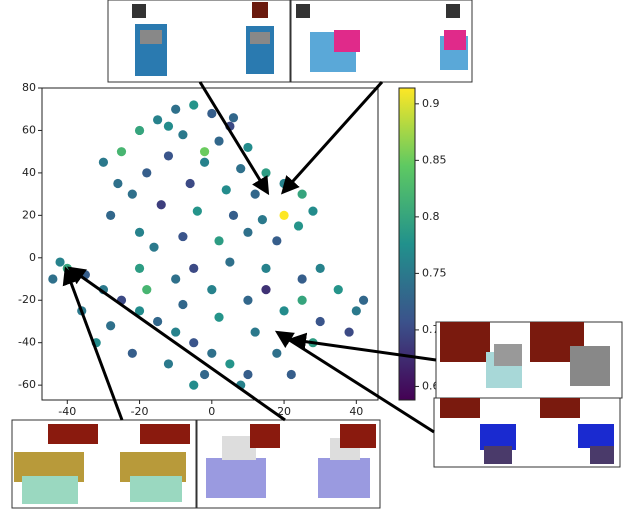 This screenshot has height=512, width=632. I want to click on inset-right-top, so click(529, 360).